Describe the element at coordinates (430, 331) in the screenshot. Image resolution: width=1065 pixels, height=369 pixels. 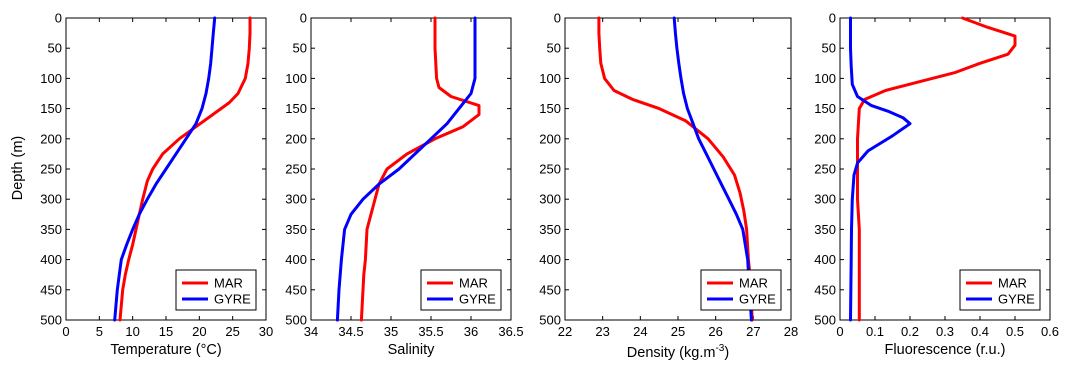
I see `x-tick-label: 35.5` at that location.